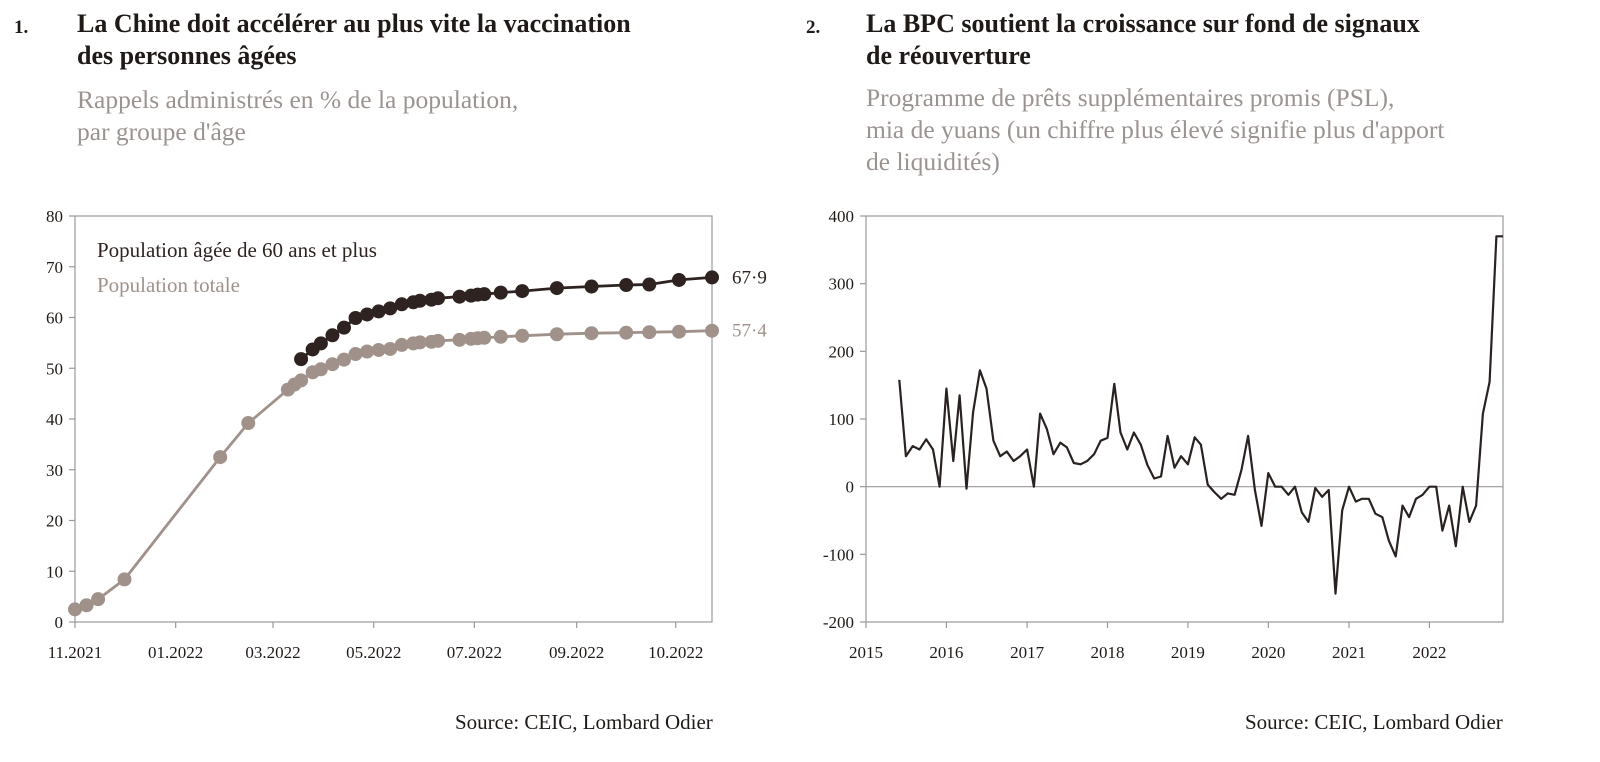 Image resolution: width=1600 pixels, height=762 pixels. I want to click on chart1-x-tick-label: 03.2022, so click(272, 652).